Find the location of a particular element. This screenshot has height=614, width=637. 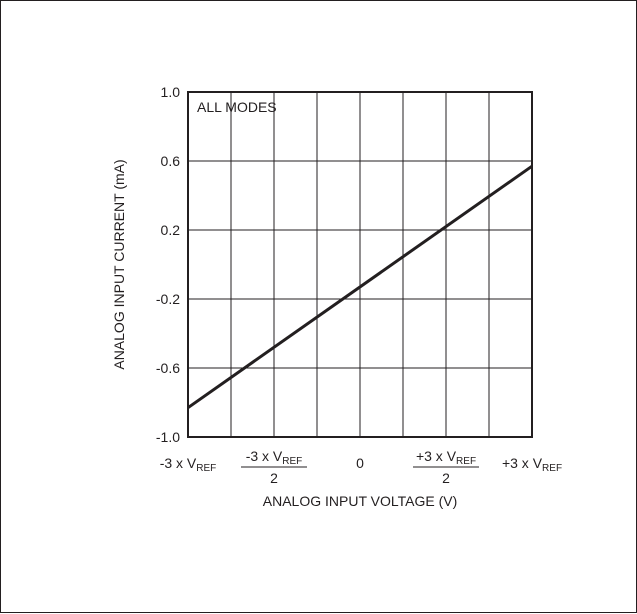

x-tick-fraction-label: +3 x VREF 2 is located at coordinates (446, 467).